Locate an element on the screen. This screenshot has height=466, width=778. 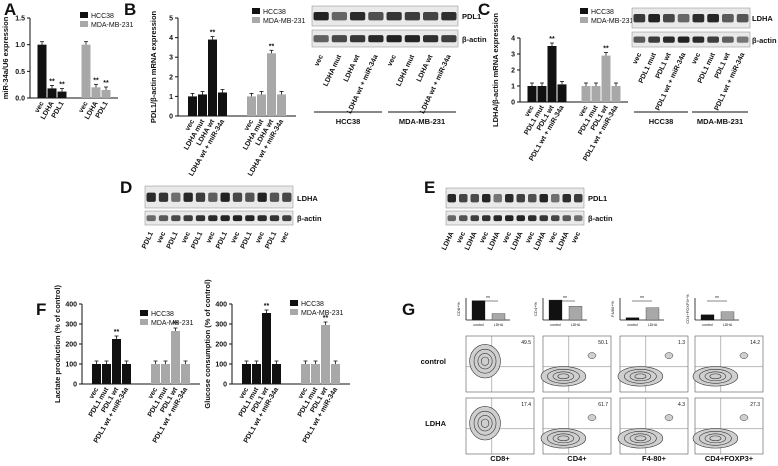
panel-a-category-label: vec is located at coordinates (40, 107).